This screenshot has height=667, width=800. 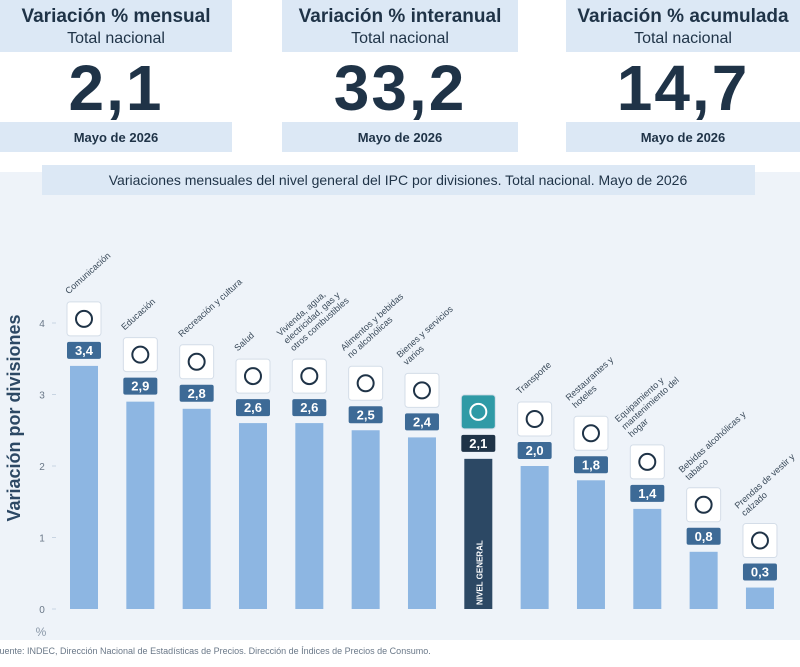 I want to click on value-label: 2,9, so click(x=140, y=386).